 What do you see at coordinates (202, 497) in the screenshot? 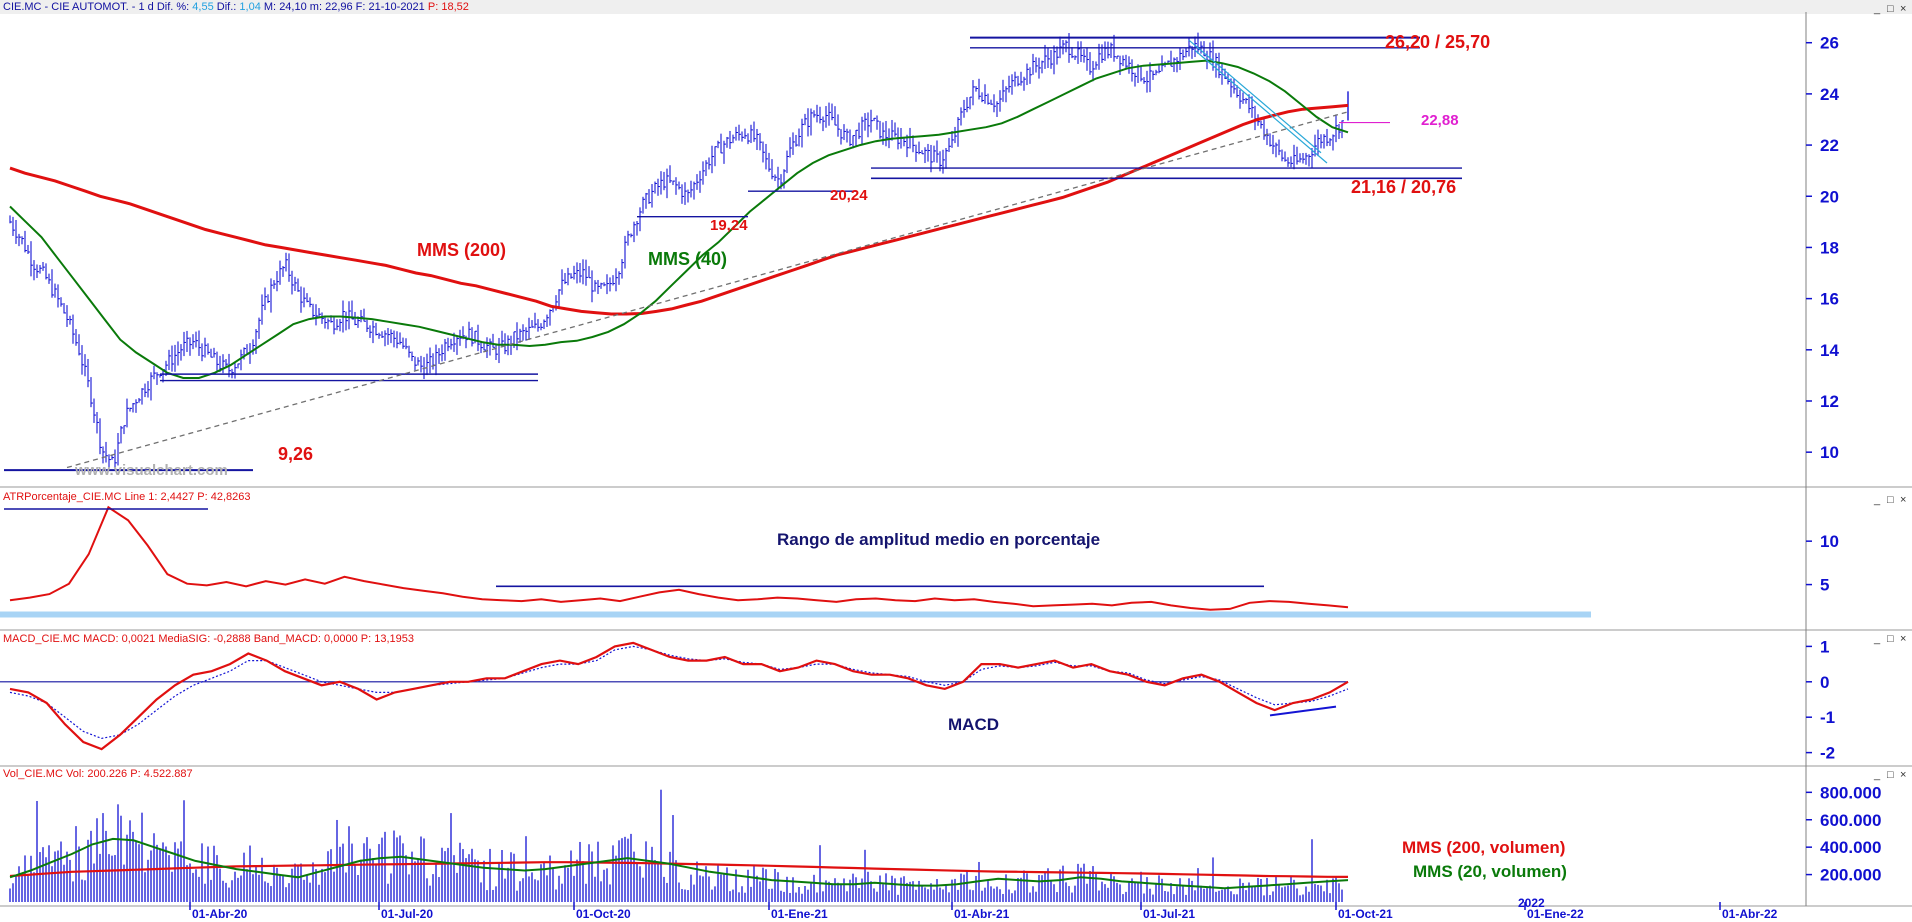
I see `atr-p-label: P:` at bounding box center [202, 497].